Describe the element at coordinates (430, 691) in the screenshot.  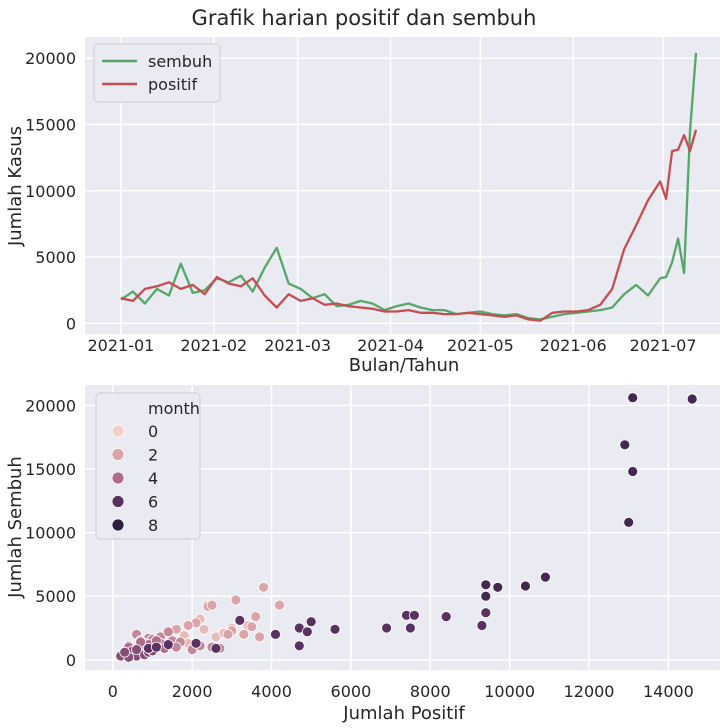
I see `x-tick-label: 8000` at that location.